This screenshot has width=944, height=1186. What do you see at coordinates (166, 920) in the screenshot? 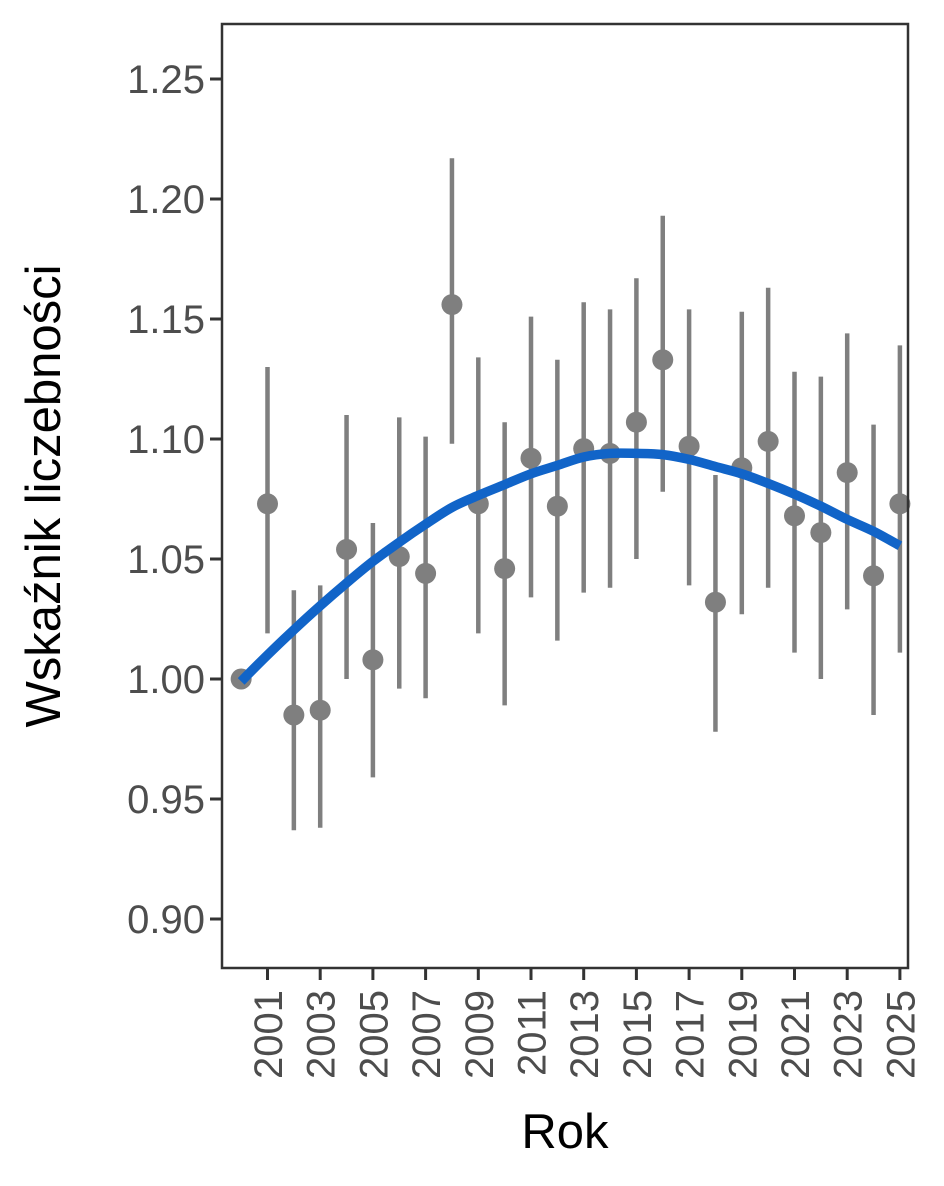
I see `y-tick-label: 0.90` at bounding box center [166, 920].